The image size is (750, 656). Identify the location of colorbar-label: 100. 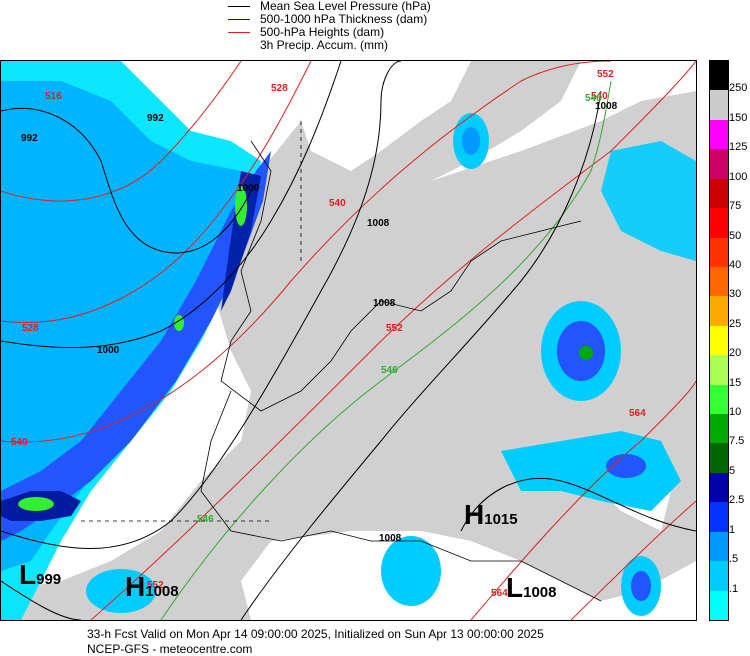
(738, 176).